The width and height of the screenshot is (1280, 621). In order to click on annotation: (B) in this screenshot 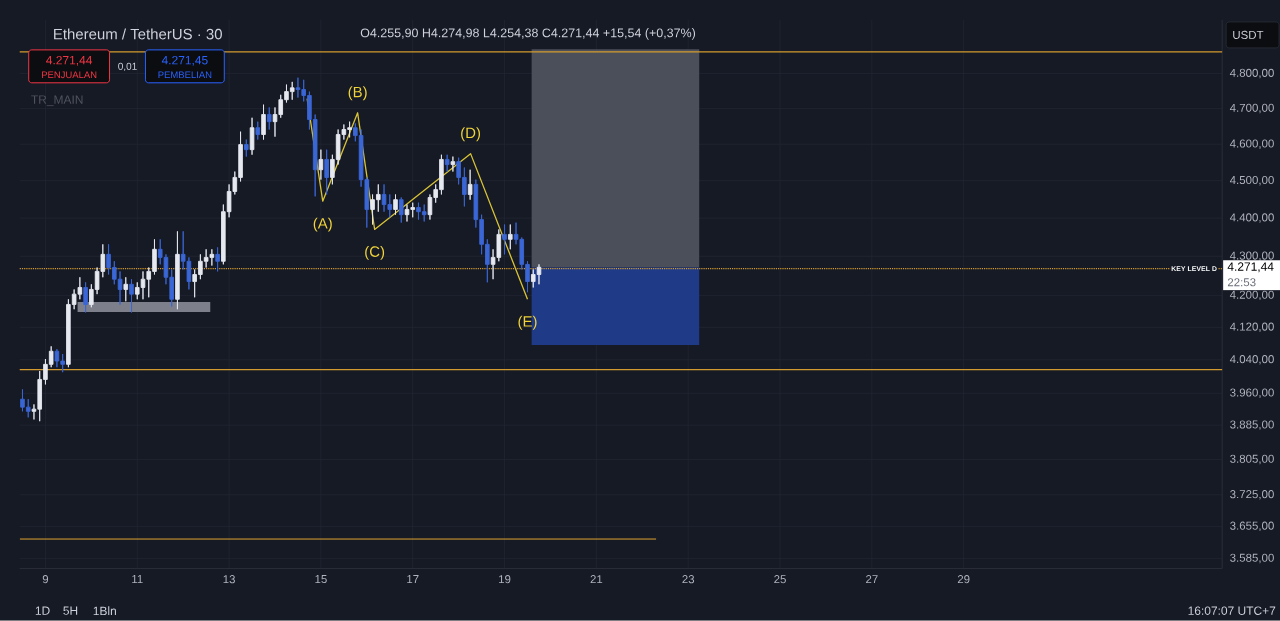, I will do `click(357, 93)`.